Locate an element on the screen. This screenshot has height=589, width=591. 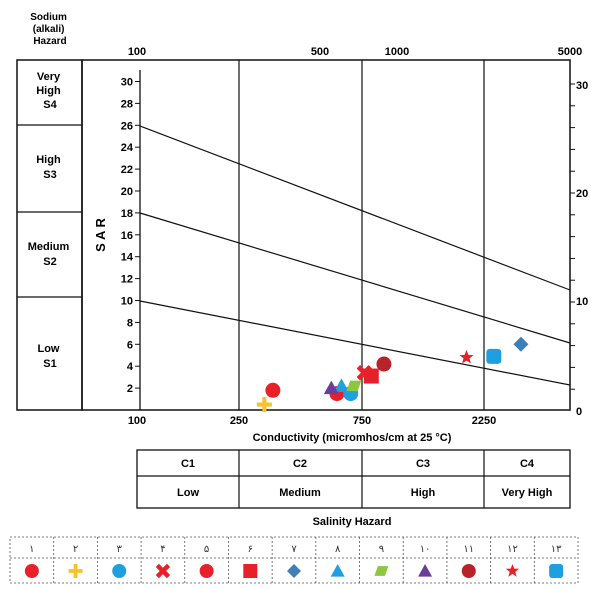
left-tick-label: 2 is located at coordinates (130, 389).